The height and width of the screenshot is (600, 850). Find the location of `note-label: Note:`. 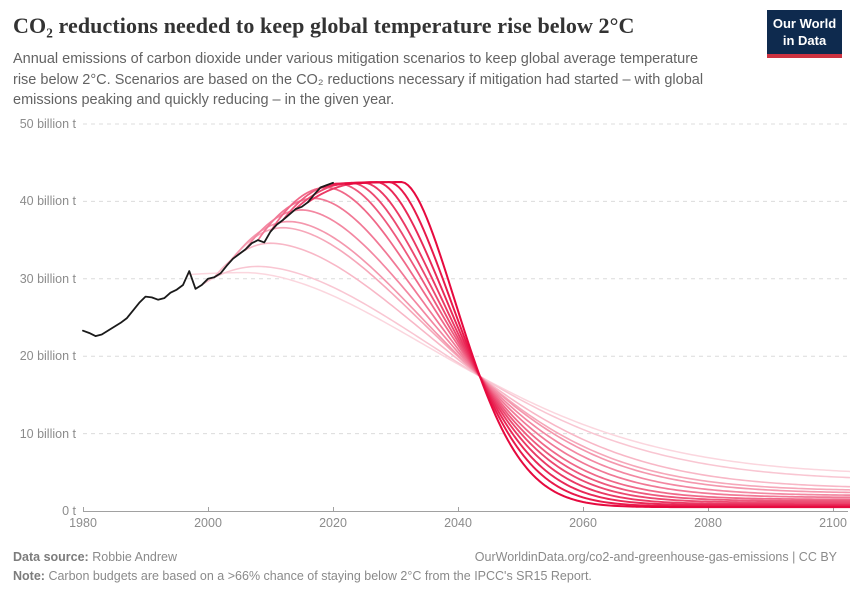

note-label: Note: is located at coordinates (29, 576).